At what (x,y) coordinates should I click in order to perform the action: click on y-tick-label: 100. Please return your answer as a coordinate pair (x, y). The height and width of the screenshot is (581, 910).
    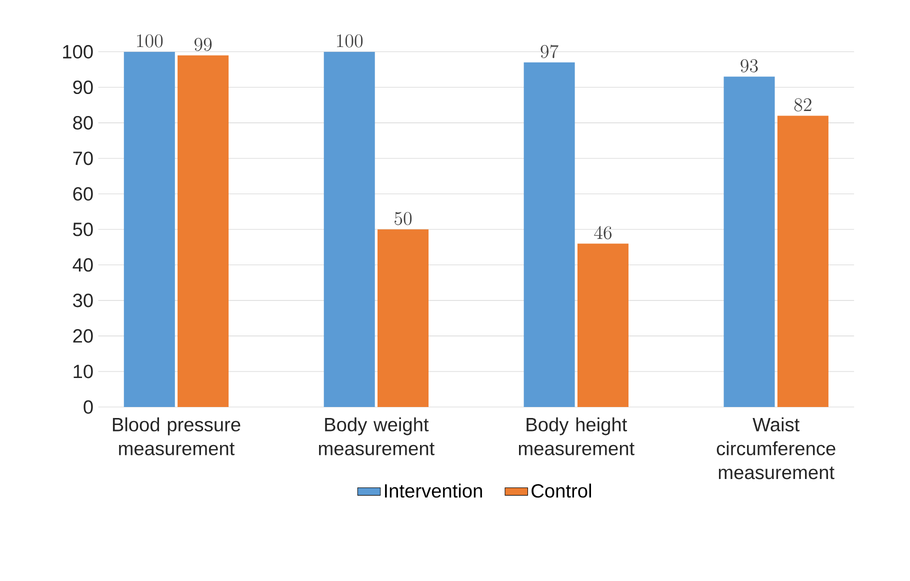
    Looking at the image, I should click on (78, 52).